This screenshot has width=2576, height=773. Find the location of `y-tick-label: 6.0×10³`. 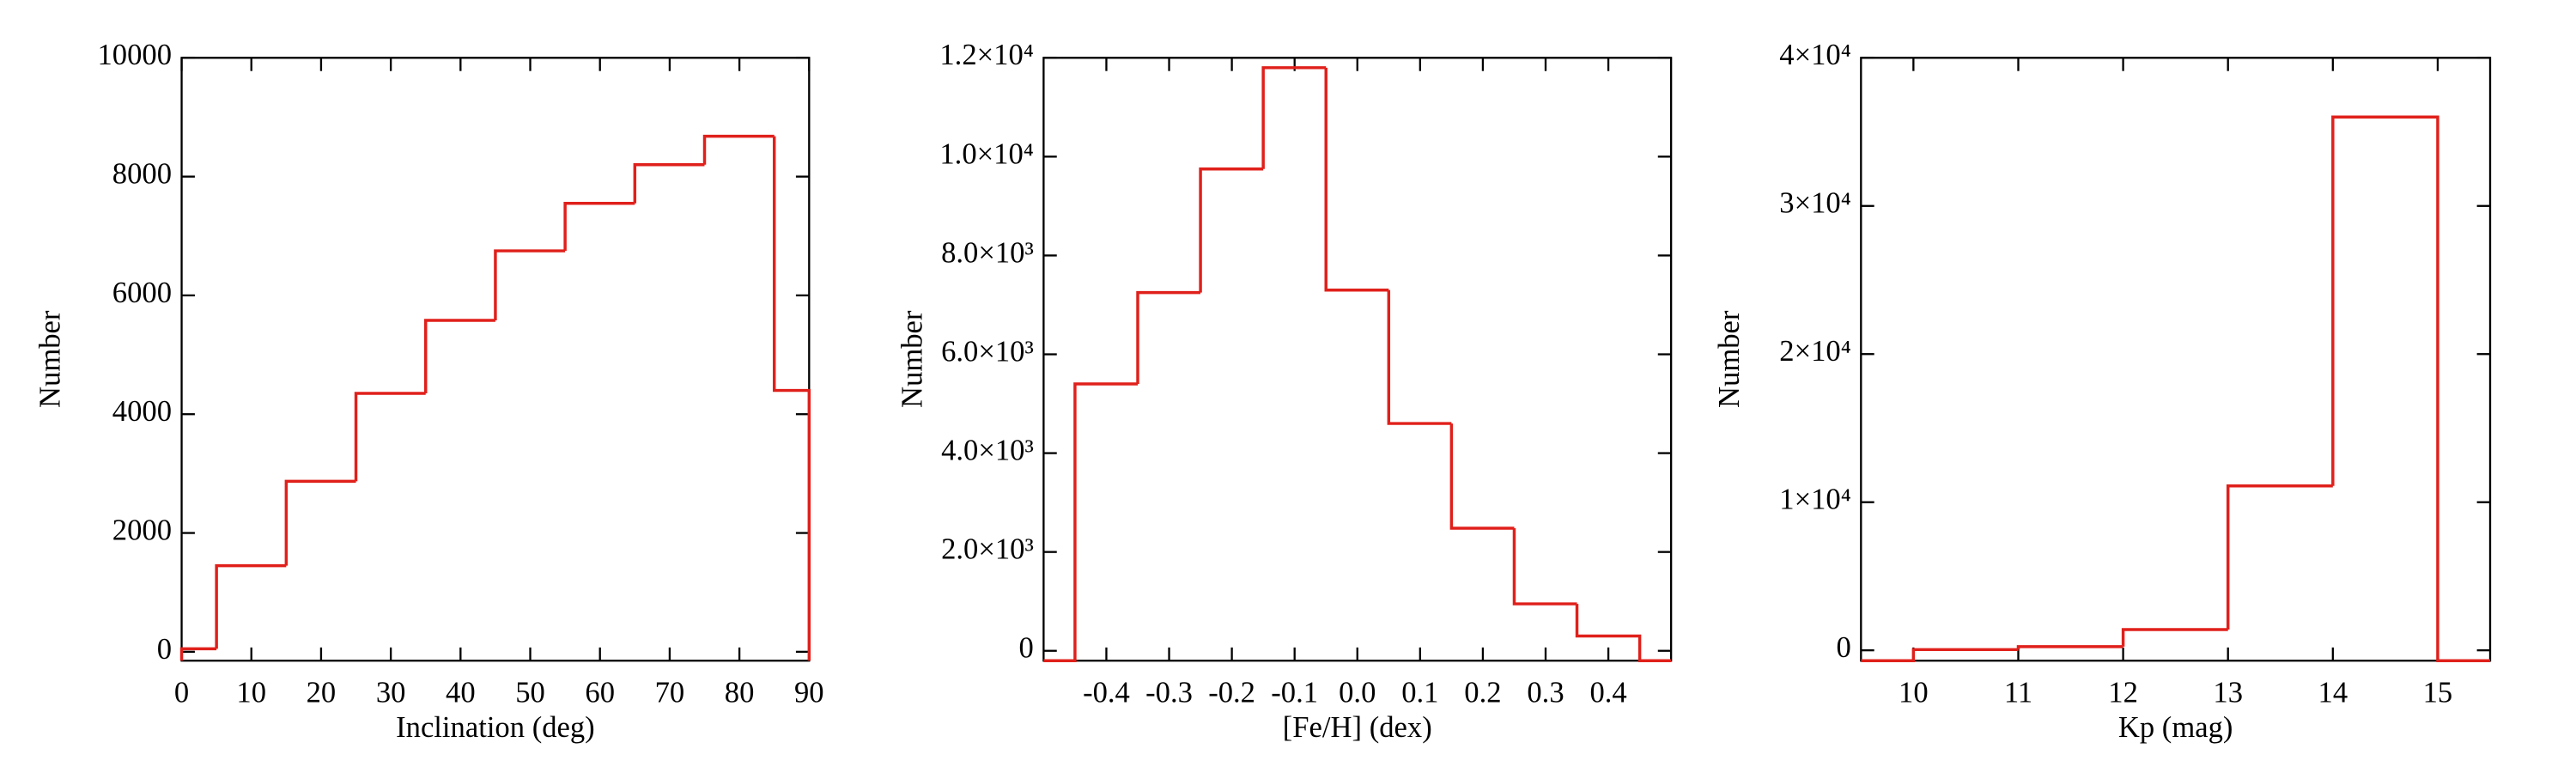

y-tick-label: 6.0×10³ is located at coordinates (987, 351).